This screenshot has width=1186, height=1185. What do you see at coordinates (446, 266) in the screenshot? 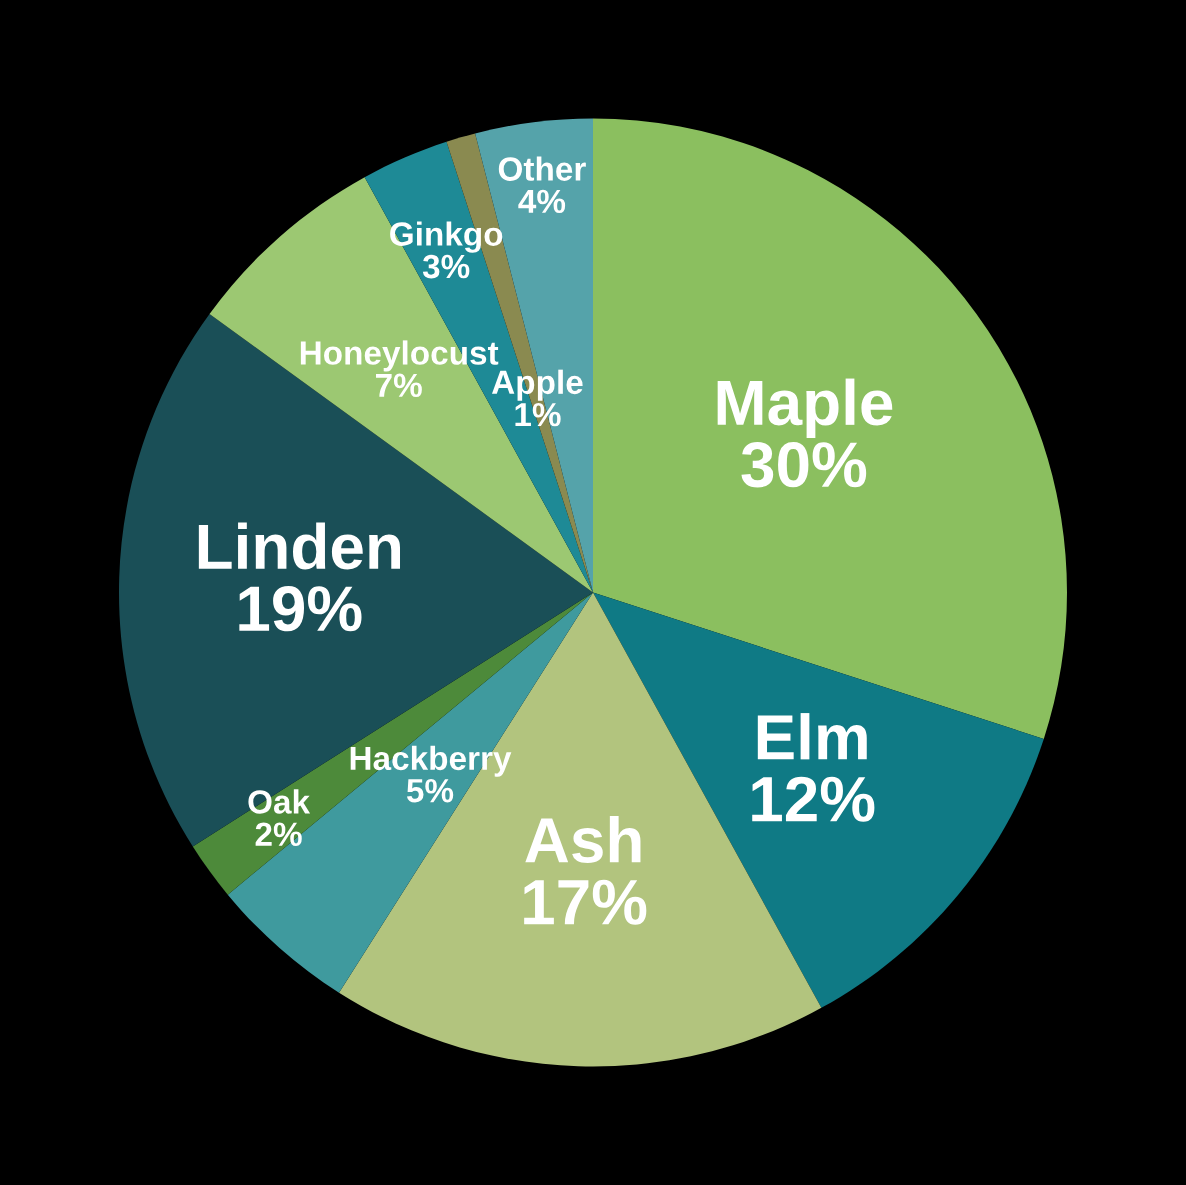
I see `data-label: 3%` at bounding box center [446, 266].